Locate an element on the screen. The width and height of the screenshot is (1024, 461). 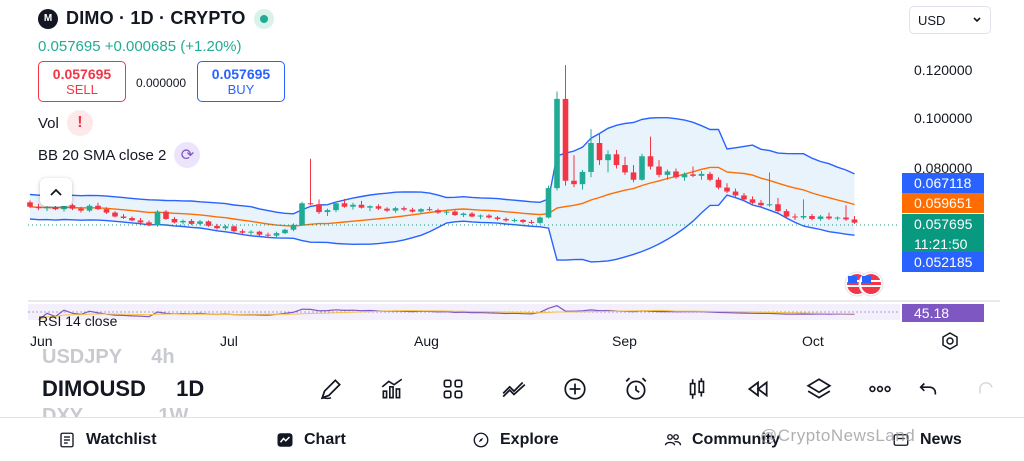
basis-tag: 0.059651 is located at coordinates (943, 203).